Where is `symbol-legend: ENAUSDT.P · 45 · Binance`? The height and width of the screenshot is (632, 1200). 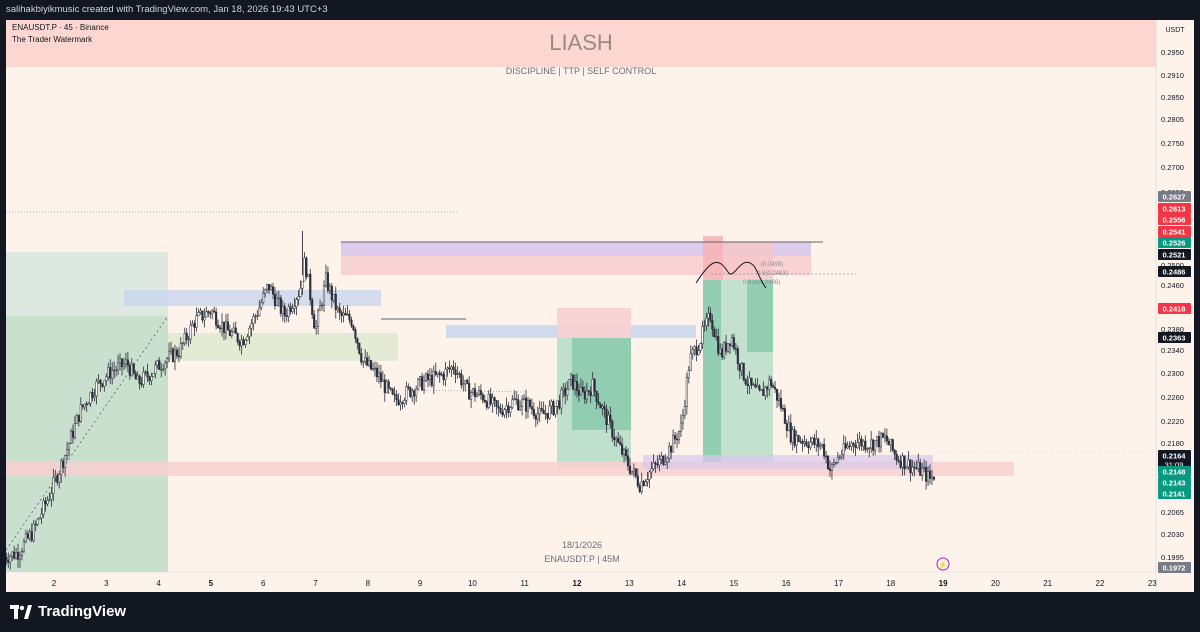
symbol-legend: ENAUSDT.P · 45 · Binance is located at coordinates (60, 27).